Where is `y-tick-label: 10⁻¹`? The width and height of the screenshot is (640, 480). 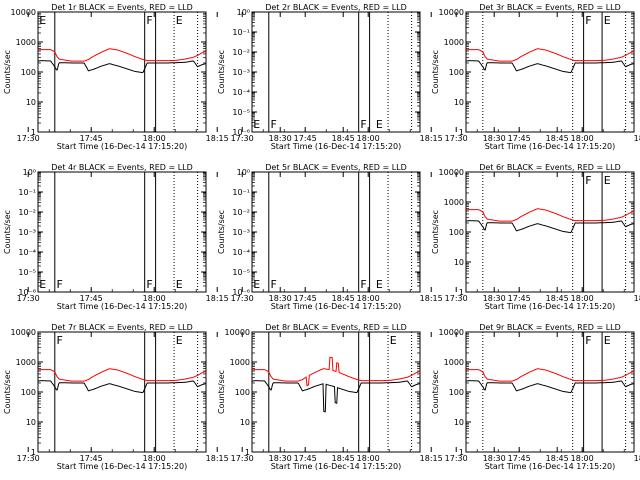 y-tick-label: 10⁻¹ is located at coordinates (241, 192).